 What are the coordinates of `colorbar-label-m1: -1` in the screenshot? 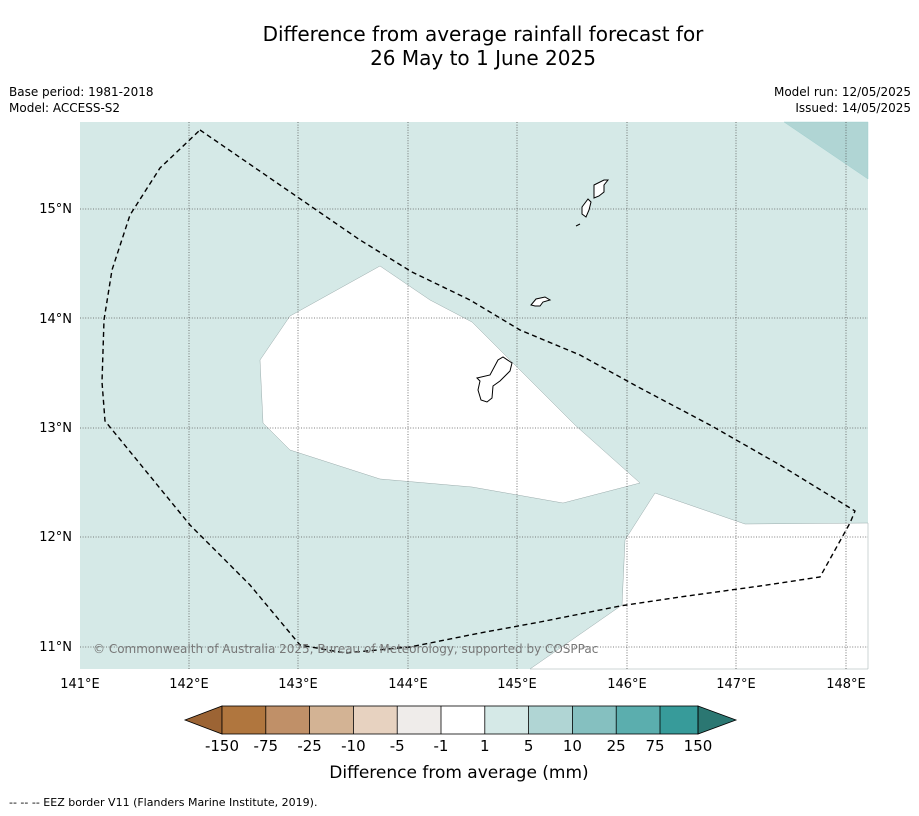 It's located at (441, 746).